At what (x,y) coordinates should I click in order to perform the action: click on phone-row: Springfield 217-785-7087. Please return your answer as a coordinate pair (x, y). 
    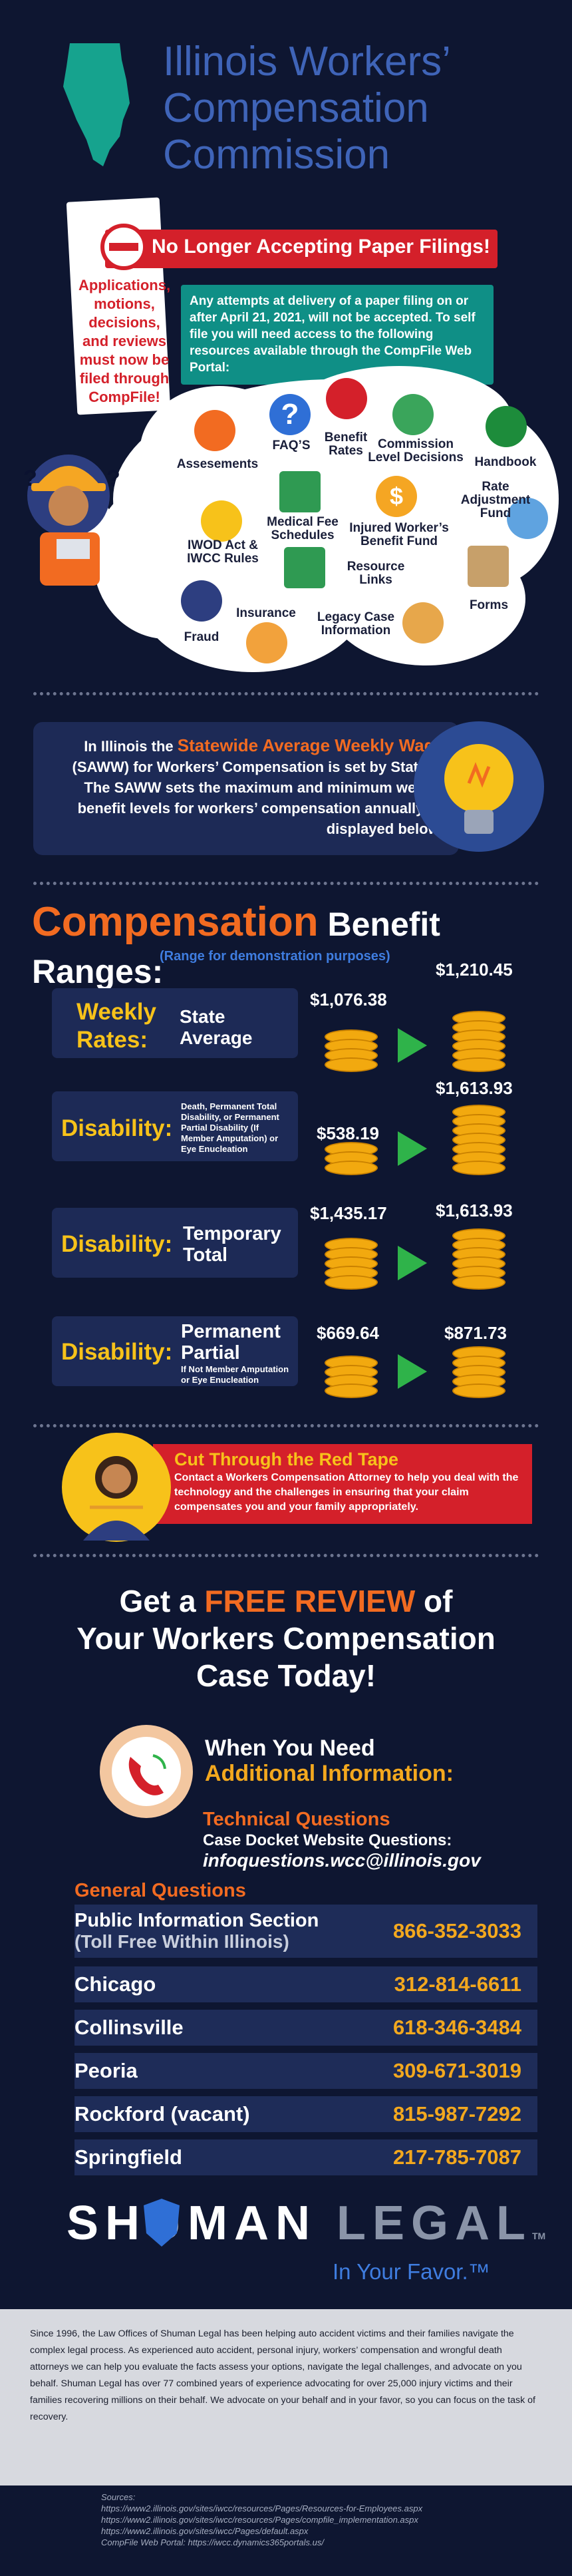
    Looking at the image, I should click on (305, 2157).